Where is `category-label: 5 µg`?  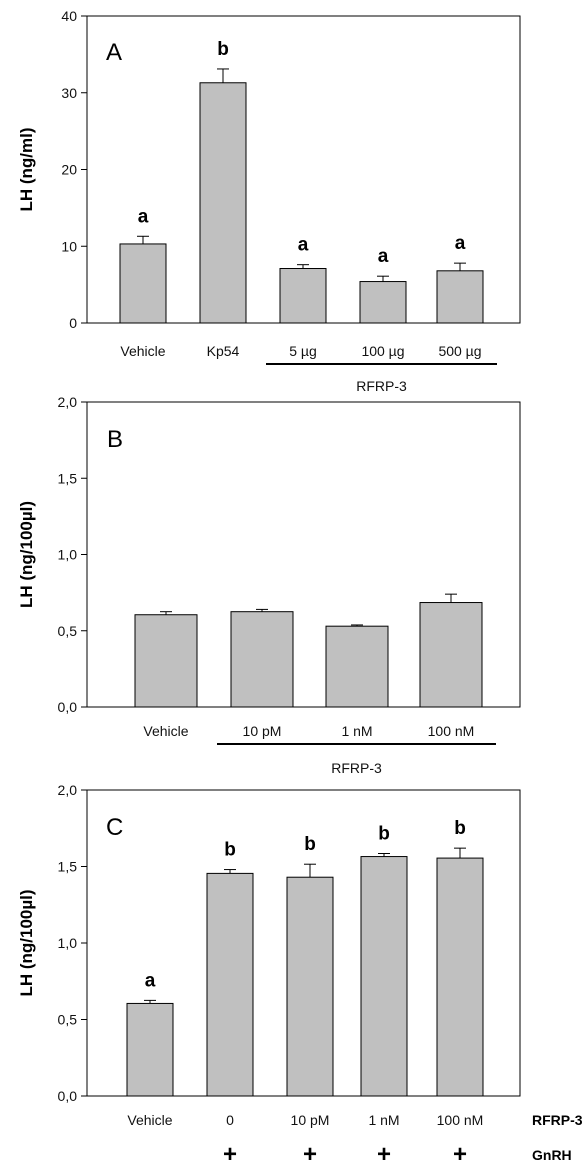
category-label: 5 µg is located at coordinates (303, 351).